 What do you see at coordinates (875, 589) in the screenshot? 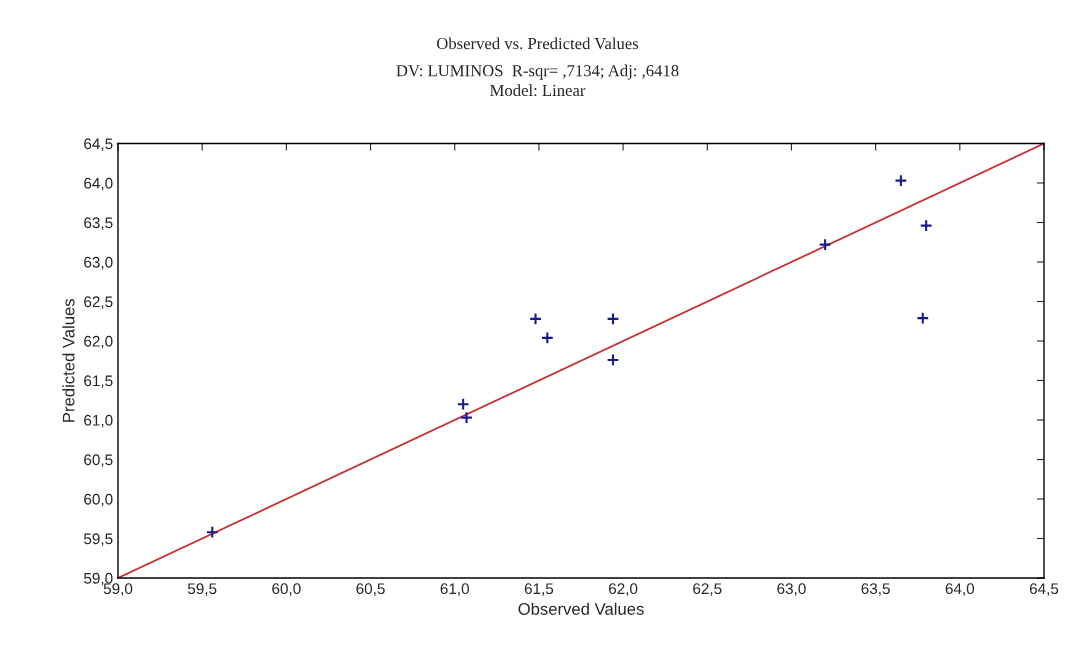
I see `x-tick-label: 63,5` at bounding box center [875, 589].